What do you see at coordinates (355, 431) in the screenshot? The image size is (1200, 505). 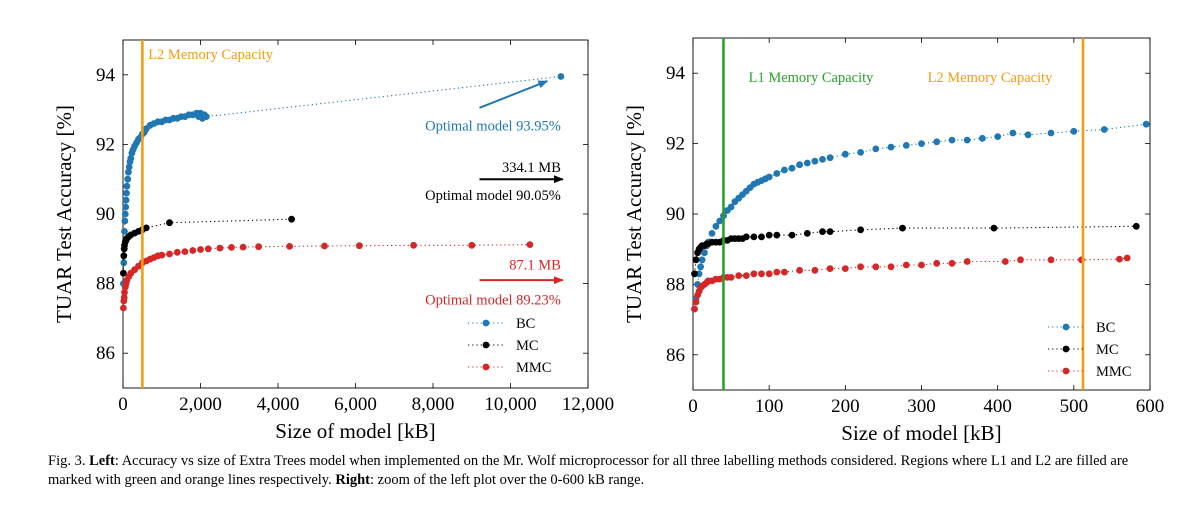 I see `left-x-axis-label: Size of model [kB]` at bounding box center [355, 431].